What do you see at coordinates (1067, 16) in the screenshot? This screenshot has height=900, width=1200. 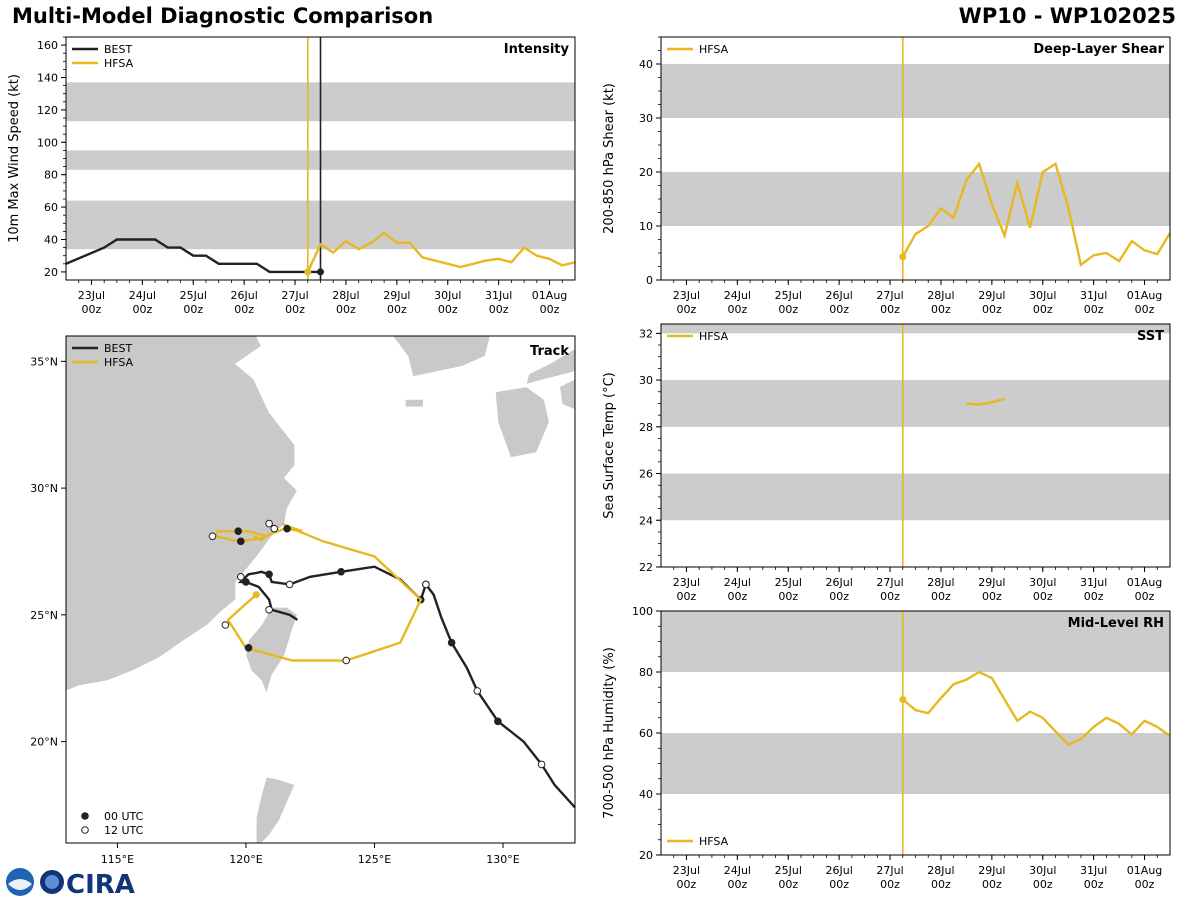 I see `storm-id: WP10 - WP102025` at bounding box center [1067, 16].